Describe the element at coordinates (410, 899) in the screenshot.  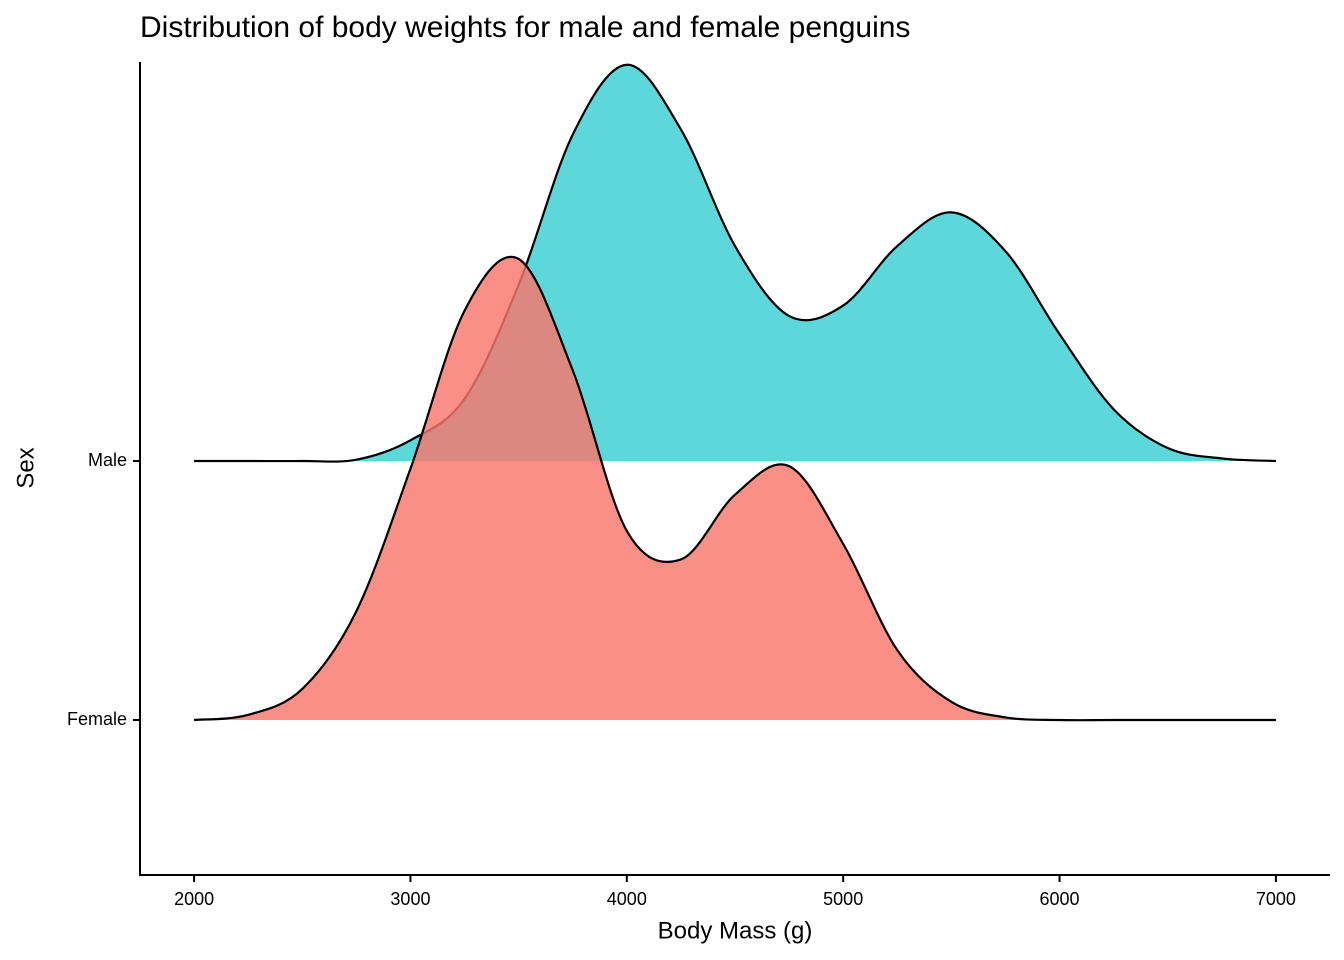
I see `x-tick-label: 3000` at that location.